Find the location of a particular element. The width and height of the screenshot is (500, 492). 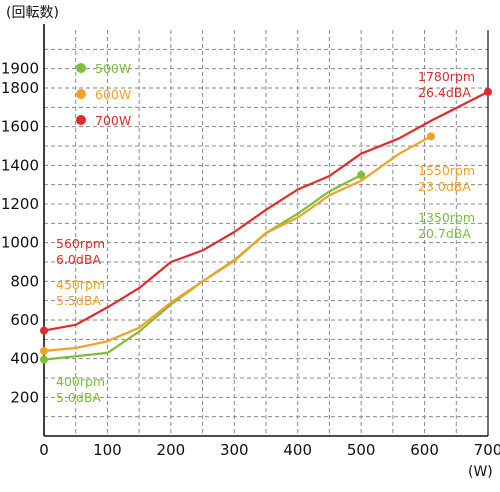

y-tick-label: 200 is located at coordinates (24, 397).